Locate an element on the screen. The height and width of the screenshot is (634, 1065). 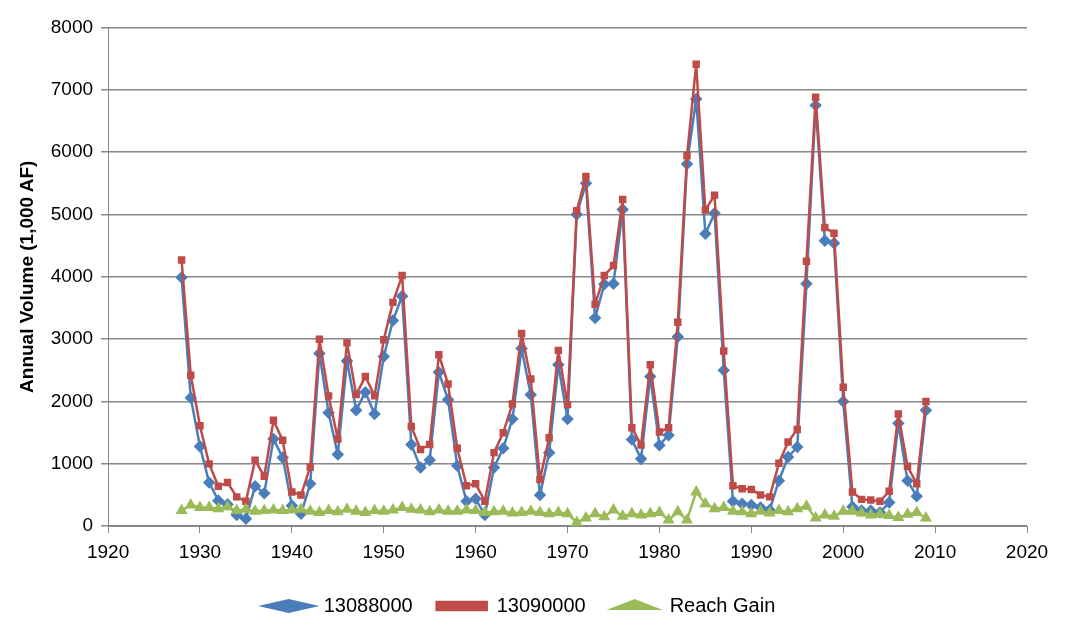
y-axis-title: Annual Volume (1,000 AF) is located at coordinates (26, 276).